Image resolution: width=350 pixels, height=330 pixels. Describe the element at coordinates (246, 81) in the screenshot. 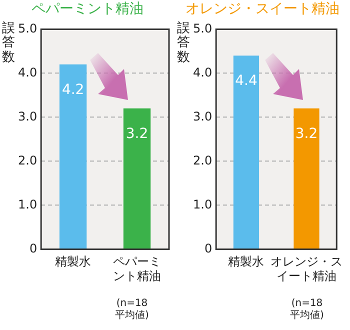

I see `data-label: 4.4` at that location.